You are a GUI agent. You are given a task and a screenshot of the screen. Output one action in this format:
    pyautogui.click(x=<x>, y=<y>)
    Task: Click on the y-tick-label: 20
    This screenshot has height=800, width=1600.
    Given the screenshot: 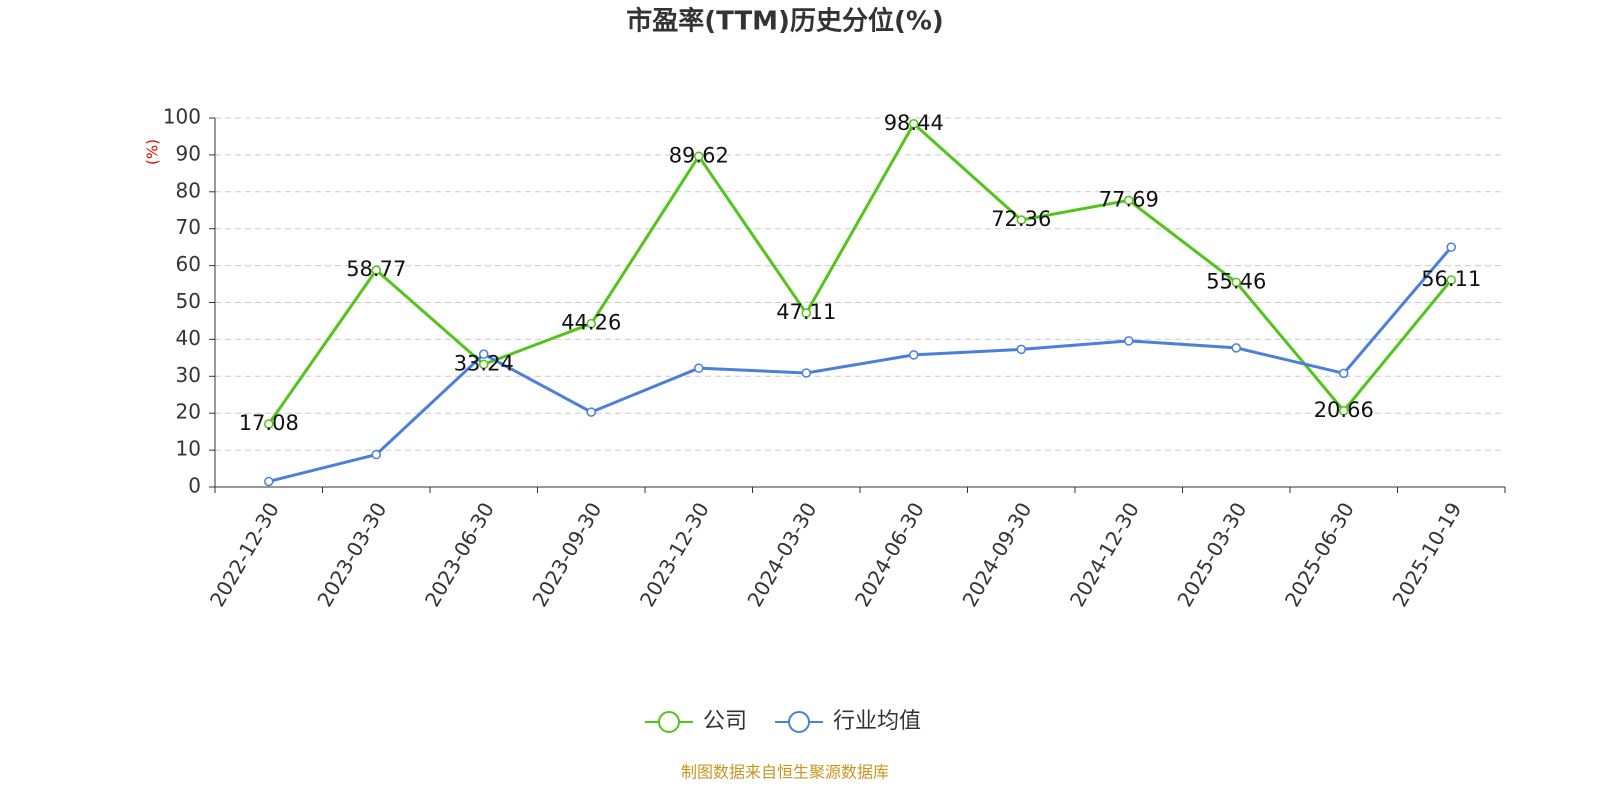 What is the action you would take?
    pyautogui.click(x=188, y=412)
    